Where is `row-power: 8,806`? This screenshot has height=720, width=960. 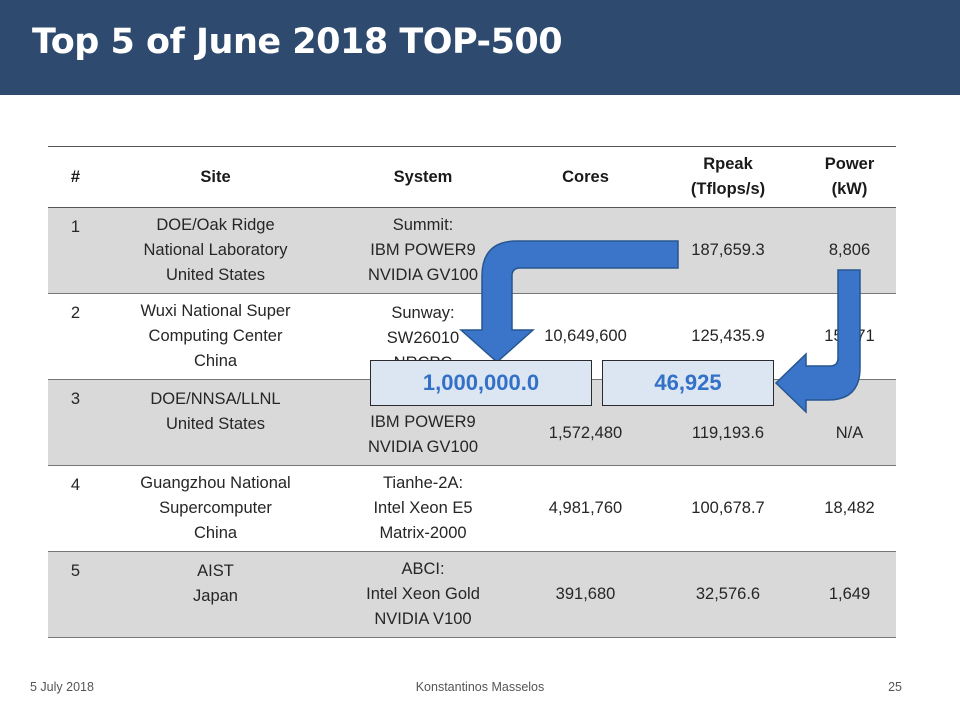 row-power: 8,806 is located at coordinates (849, 250).